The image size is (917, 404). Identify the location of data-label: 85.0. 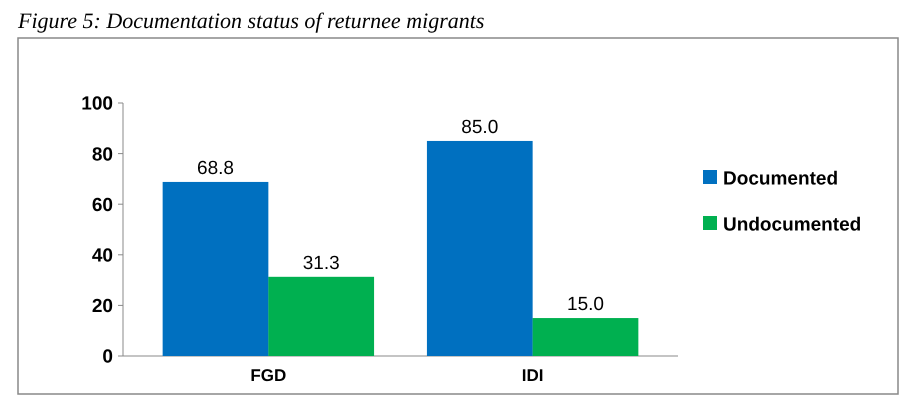
(479, 127).